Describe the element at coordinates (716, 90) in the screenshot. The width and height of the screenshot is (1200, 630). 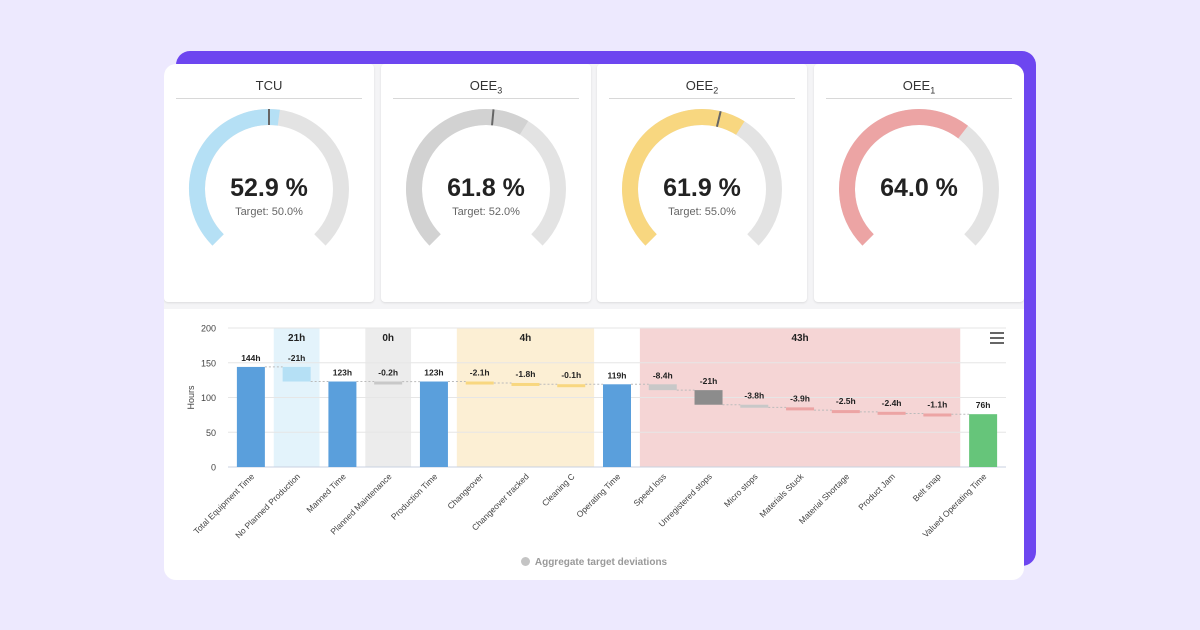
I see `gauge-title-subscript: 2` at that location.